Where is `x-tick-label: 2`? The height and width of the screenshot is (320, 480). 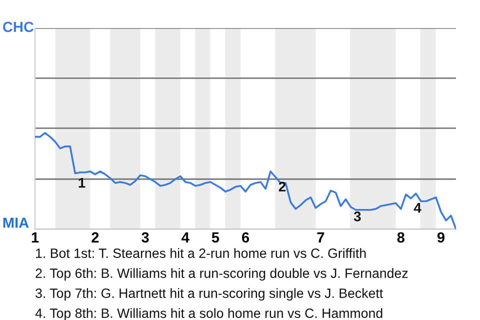
x-tick-label: 2 is located at coordinates (95, 237).